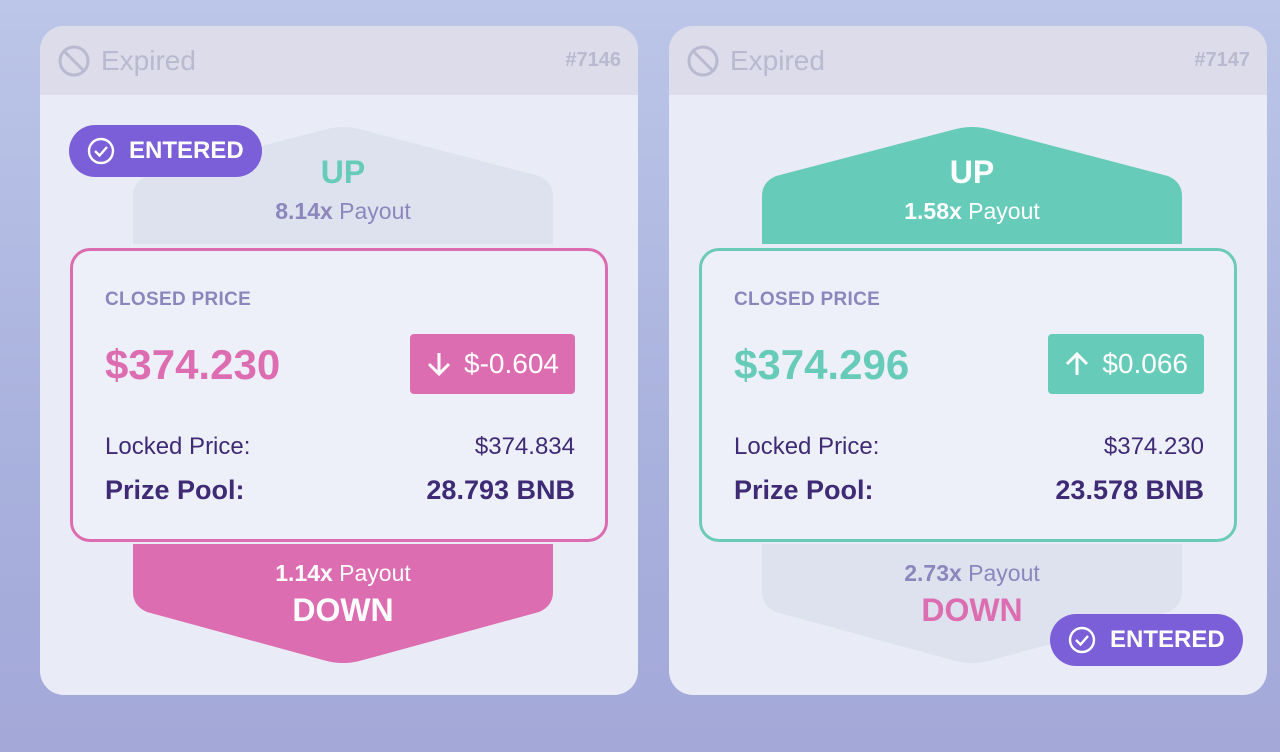  What do you see at coordinates (1153, 446) in the screenshot?
I see `locked-price: $374.230` at bounding box center [1153, 446].